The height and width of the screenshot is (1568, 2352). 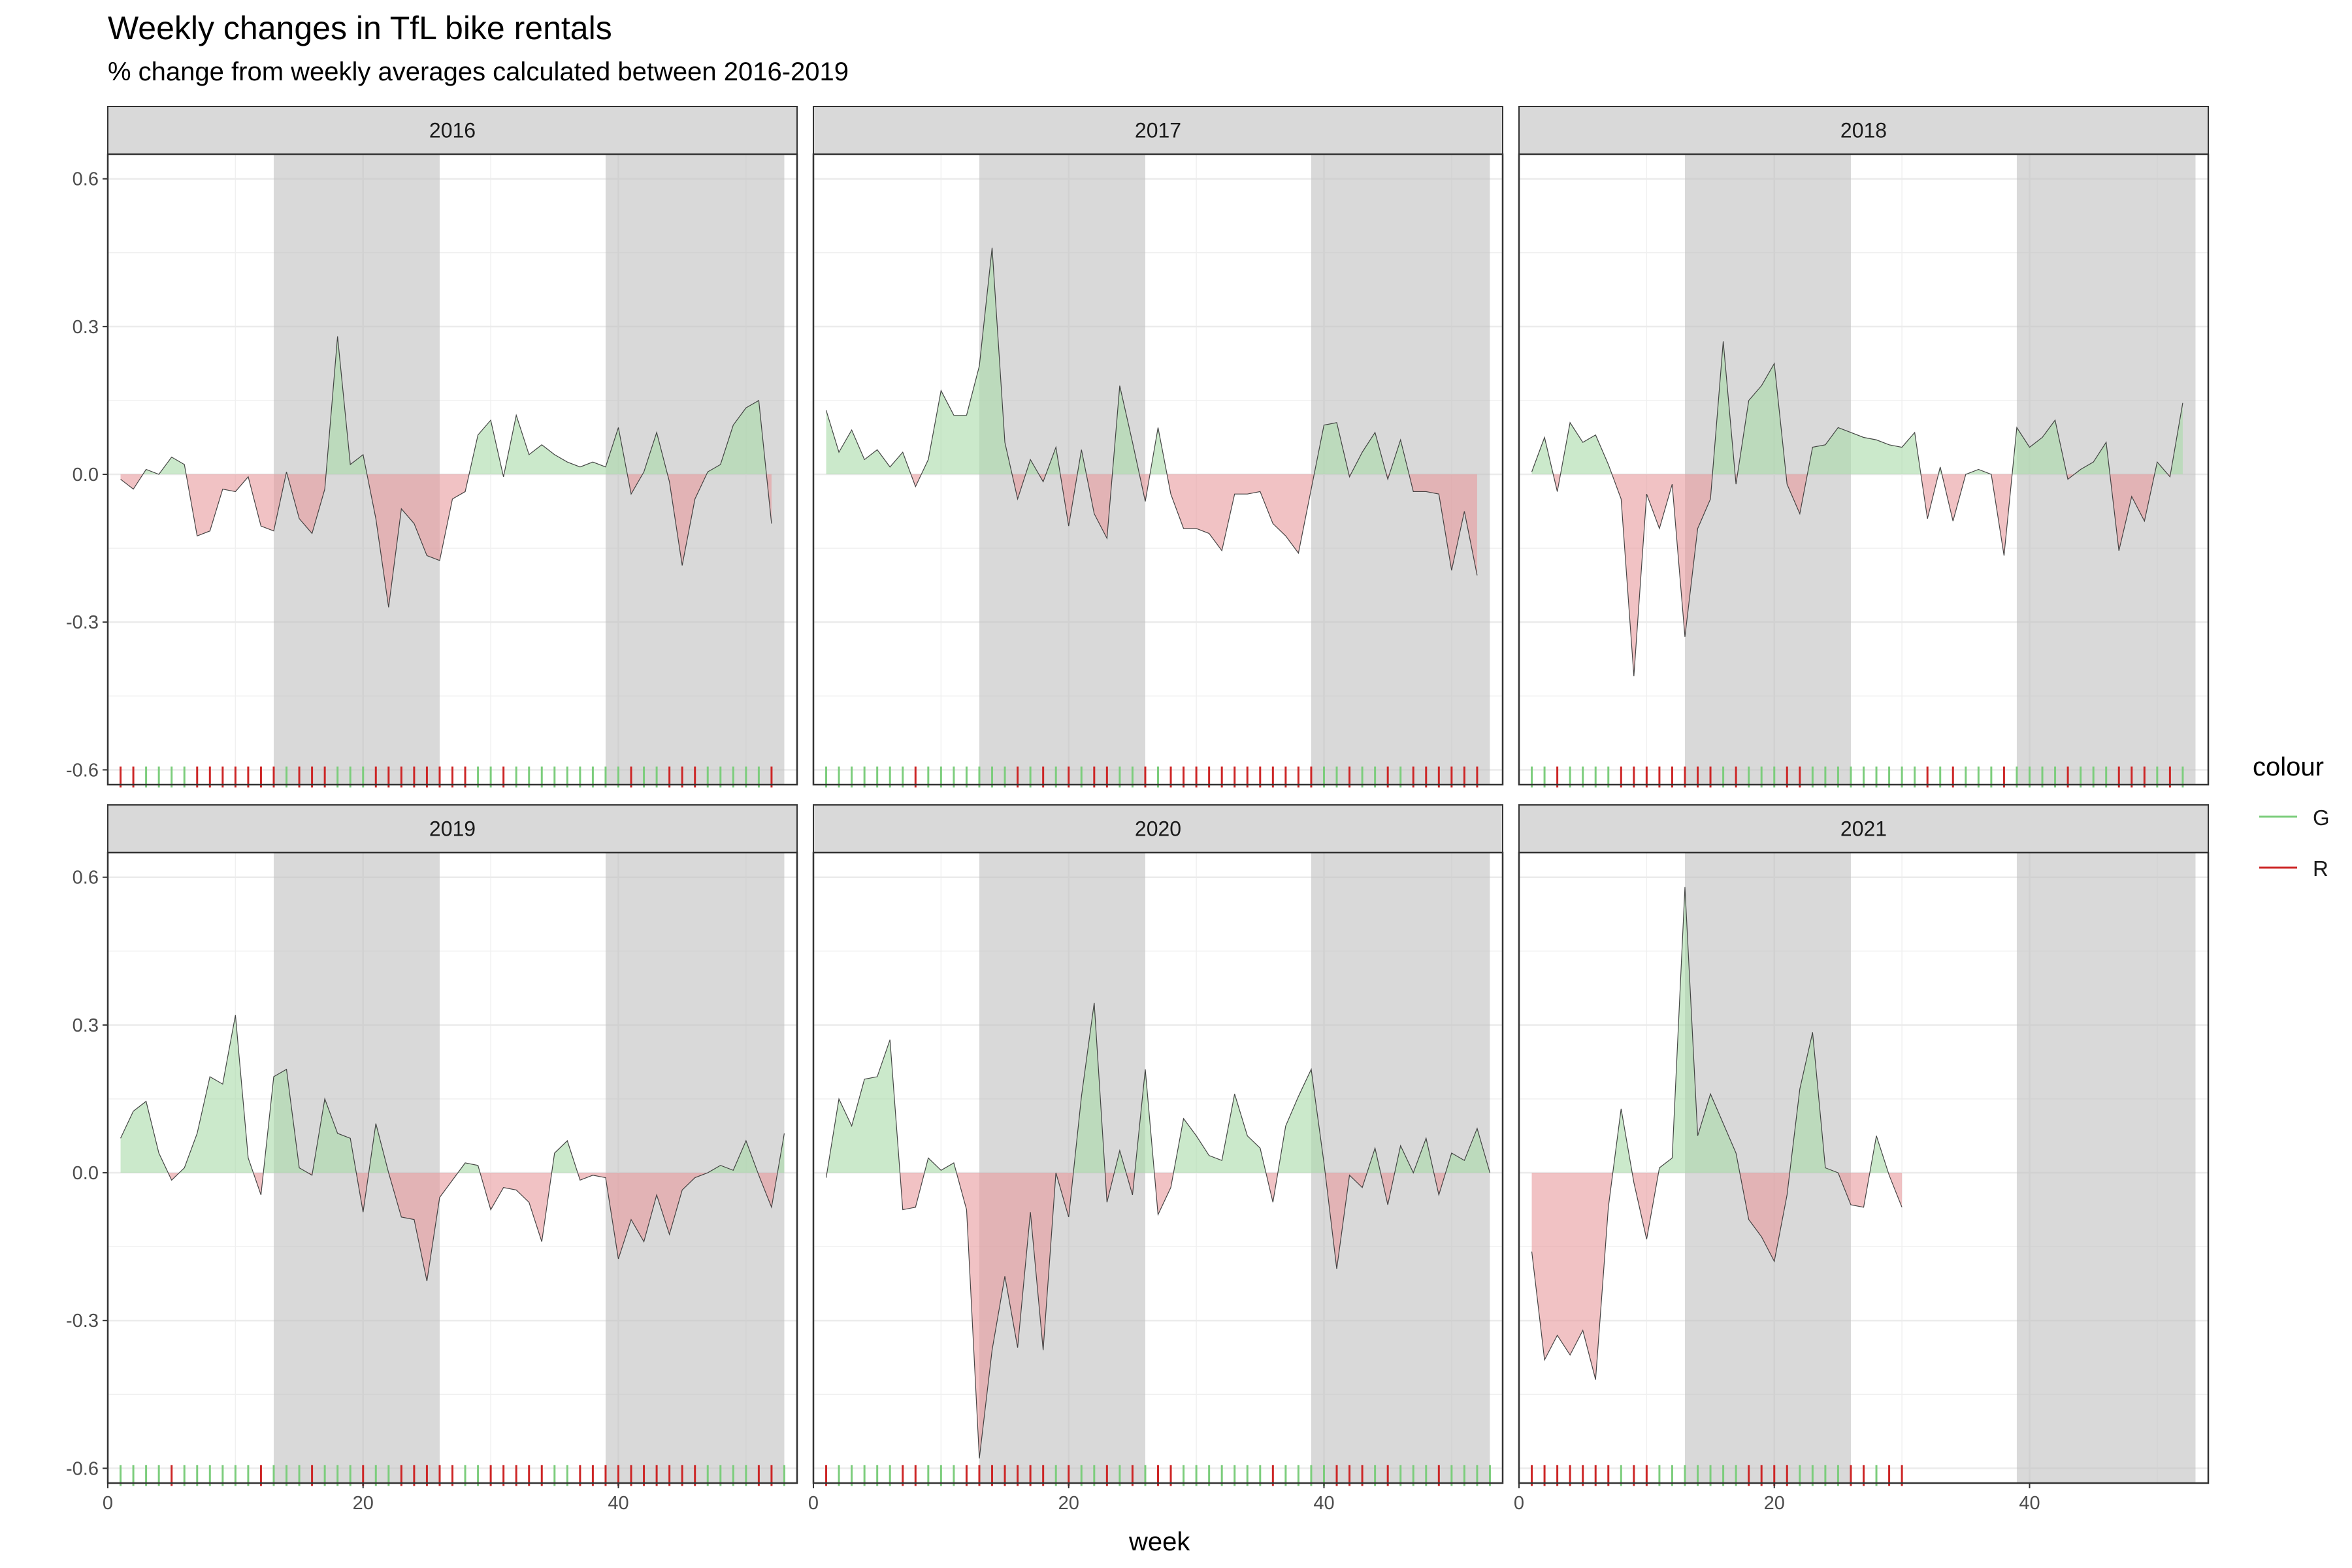 What do you see at coordinates (2321, 818) in the screenshot?
I see `legend-label-g: G` at bounding box center [2321, 818].